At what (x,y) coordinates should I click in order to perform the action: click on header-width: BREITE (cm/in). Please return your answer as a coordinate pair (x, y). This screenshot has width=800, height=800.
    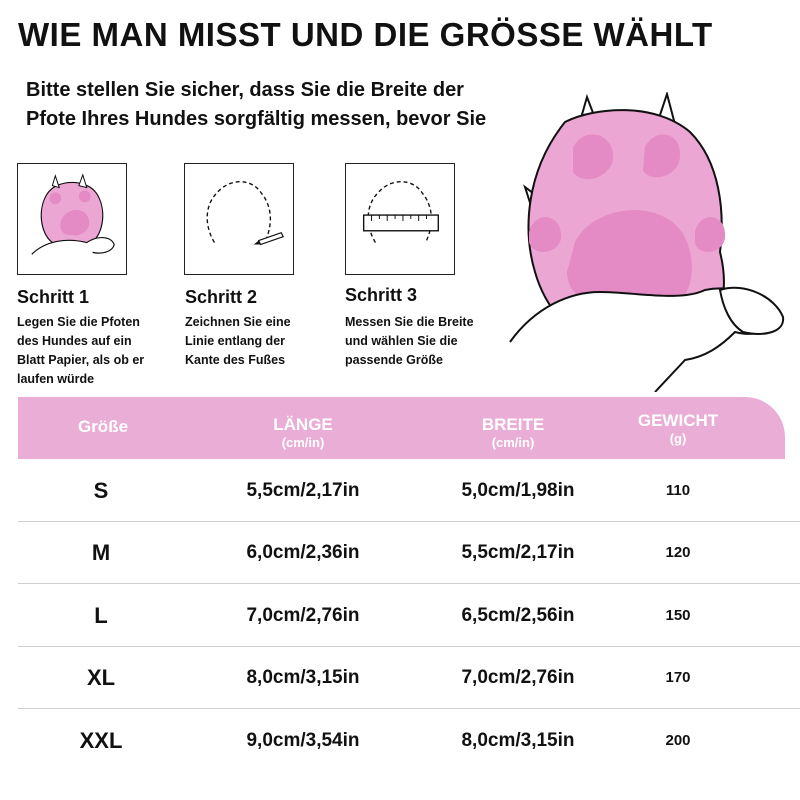
    Looking at the image, I should click on (513, 432).